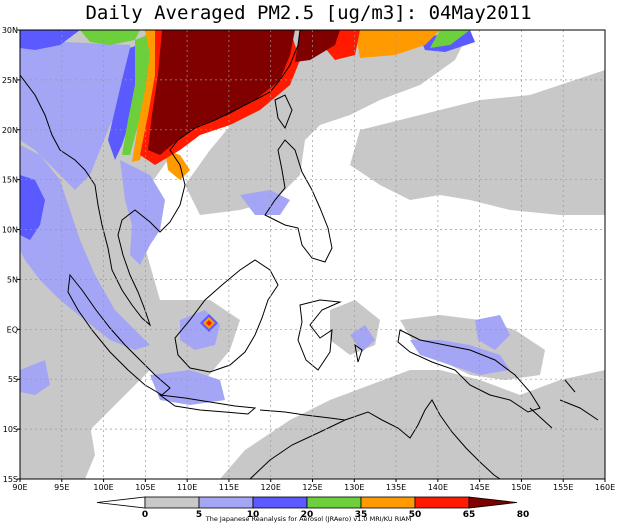  I want to click on lon-tick-label: 125E, so click(312, 487).